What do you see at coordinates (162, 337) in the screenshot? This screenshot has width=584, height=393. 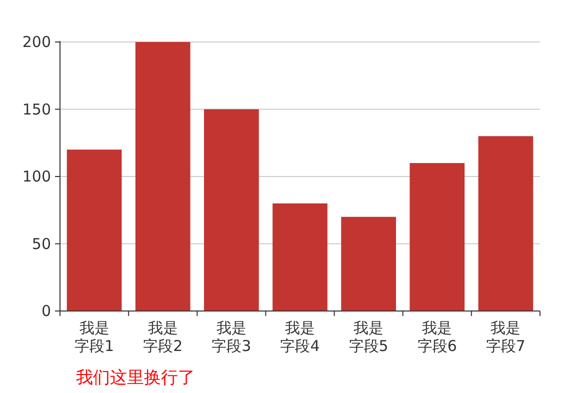 I see `x-tick-label: 我是字段2` at bounding box center [162, 337].